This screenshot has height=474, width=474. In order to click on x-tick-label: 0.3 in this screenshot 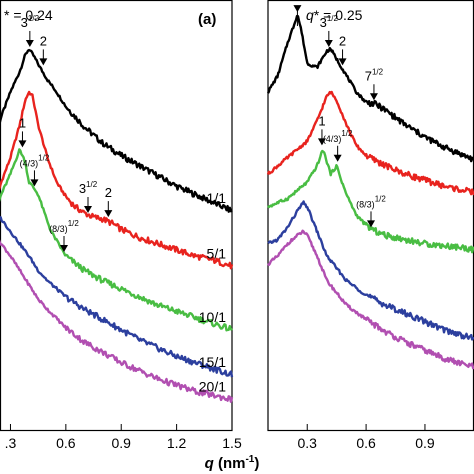, I will do `click(308, 443)`.